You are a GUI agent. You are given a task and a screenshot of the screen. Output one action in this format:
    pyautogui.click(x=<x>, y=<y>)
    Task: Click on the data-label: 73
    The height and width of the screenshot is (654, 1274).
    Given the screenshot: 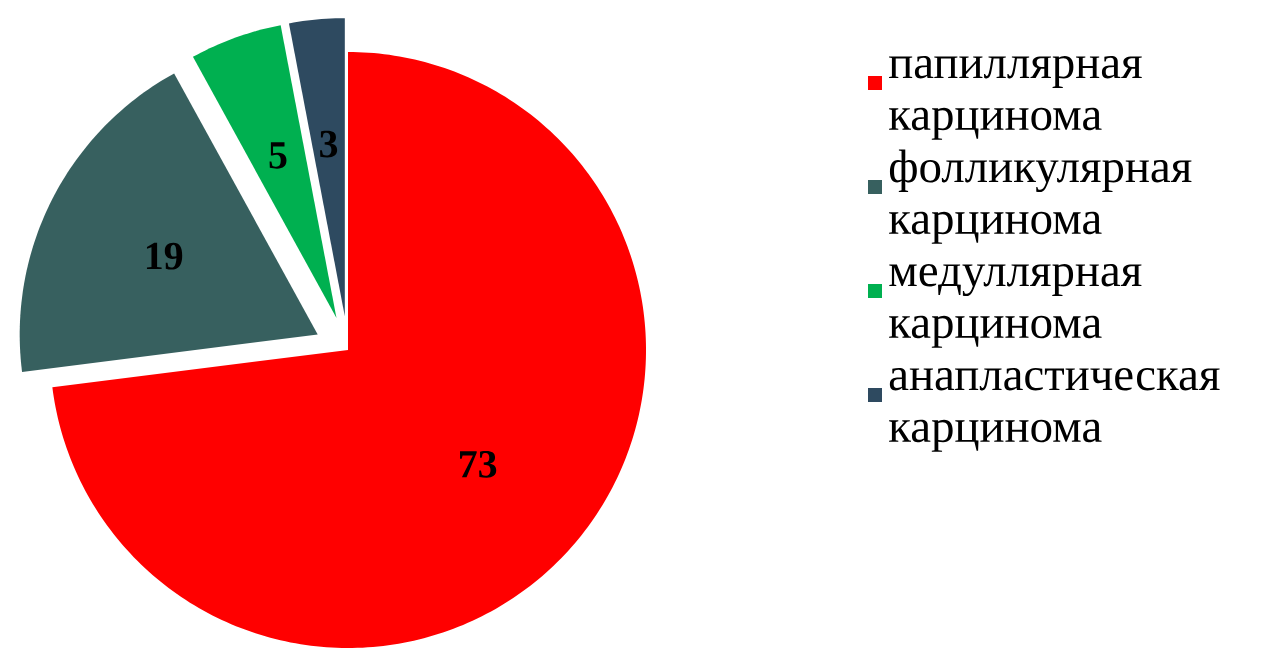 What is the action you would take?
    pyautogui.click(x=478, y=464)
    